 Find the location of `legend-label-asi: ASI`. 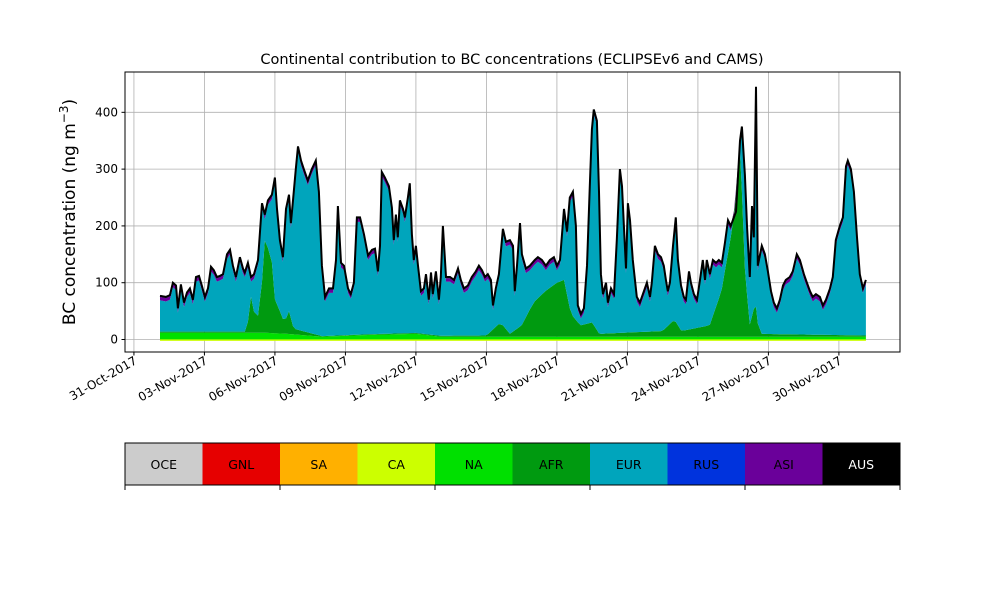

legend-label-asi: ASI is located at coordinates (784, 464).